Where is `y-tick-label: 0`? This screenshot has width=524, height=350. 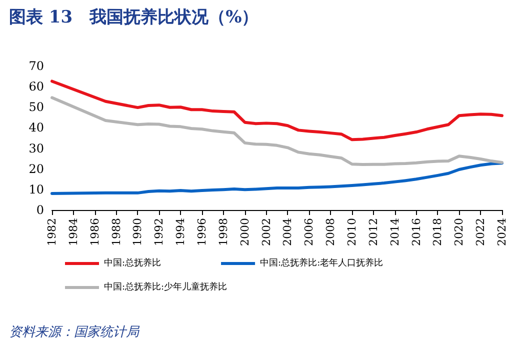
y-tick-label: 0 is located at coordinates (40, 210).